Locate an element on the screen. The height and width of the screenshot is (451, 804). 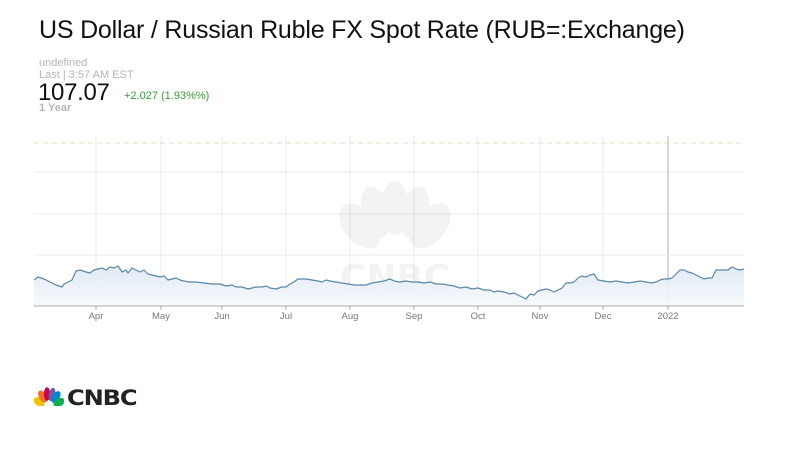
x-tick-label: Aug is located at coordinates (350, 316).